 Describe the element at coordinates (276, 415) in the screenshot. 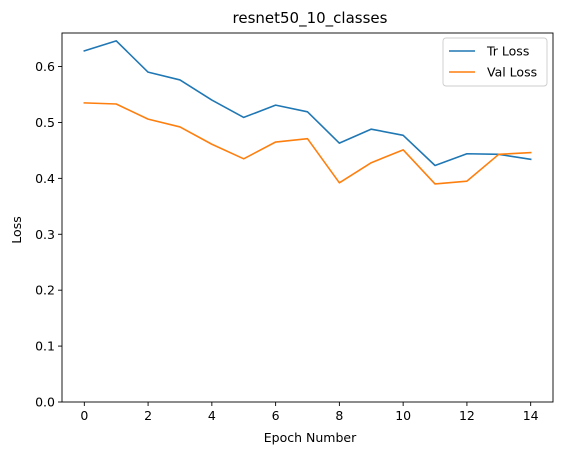

I see `x-tick-label: 6` at that location.